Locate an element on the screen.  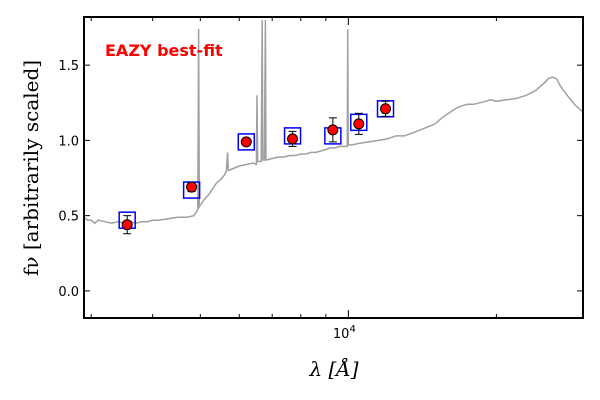
y-tick-label: 1.5 is located at coordinates (68, 66).